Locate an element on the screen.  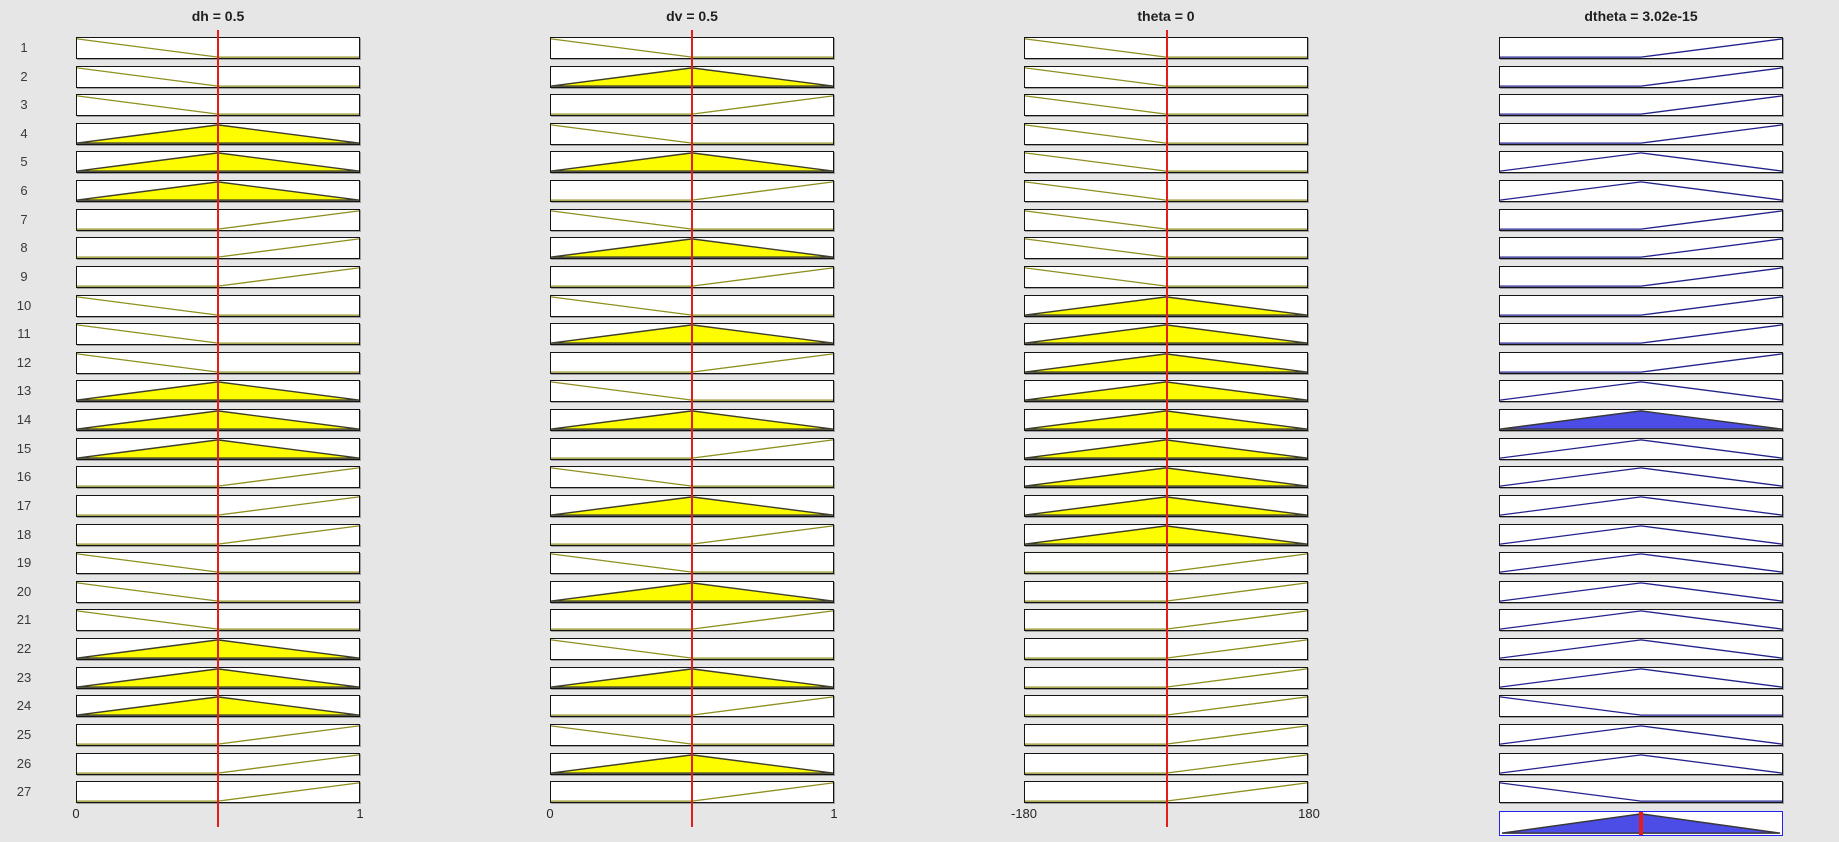
rule-number-24: 24 is located at coordinates (24, 705).